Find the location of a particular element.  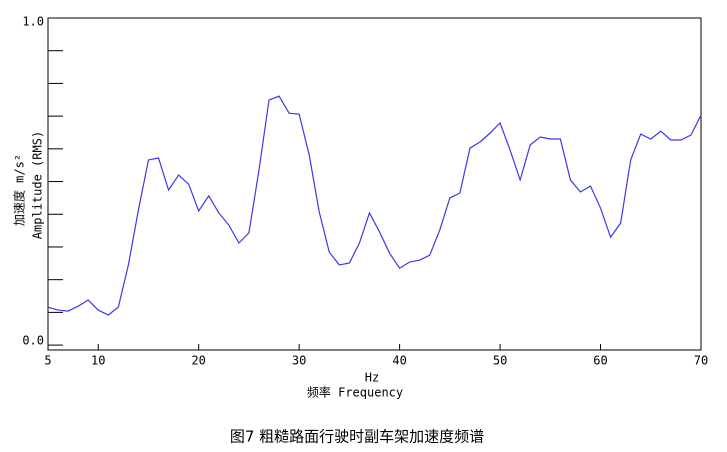

x-tick-label: 40 is located at coordinates (399, 361).